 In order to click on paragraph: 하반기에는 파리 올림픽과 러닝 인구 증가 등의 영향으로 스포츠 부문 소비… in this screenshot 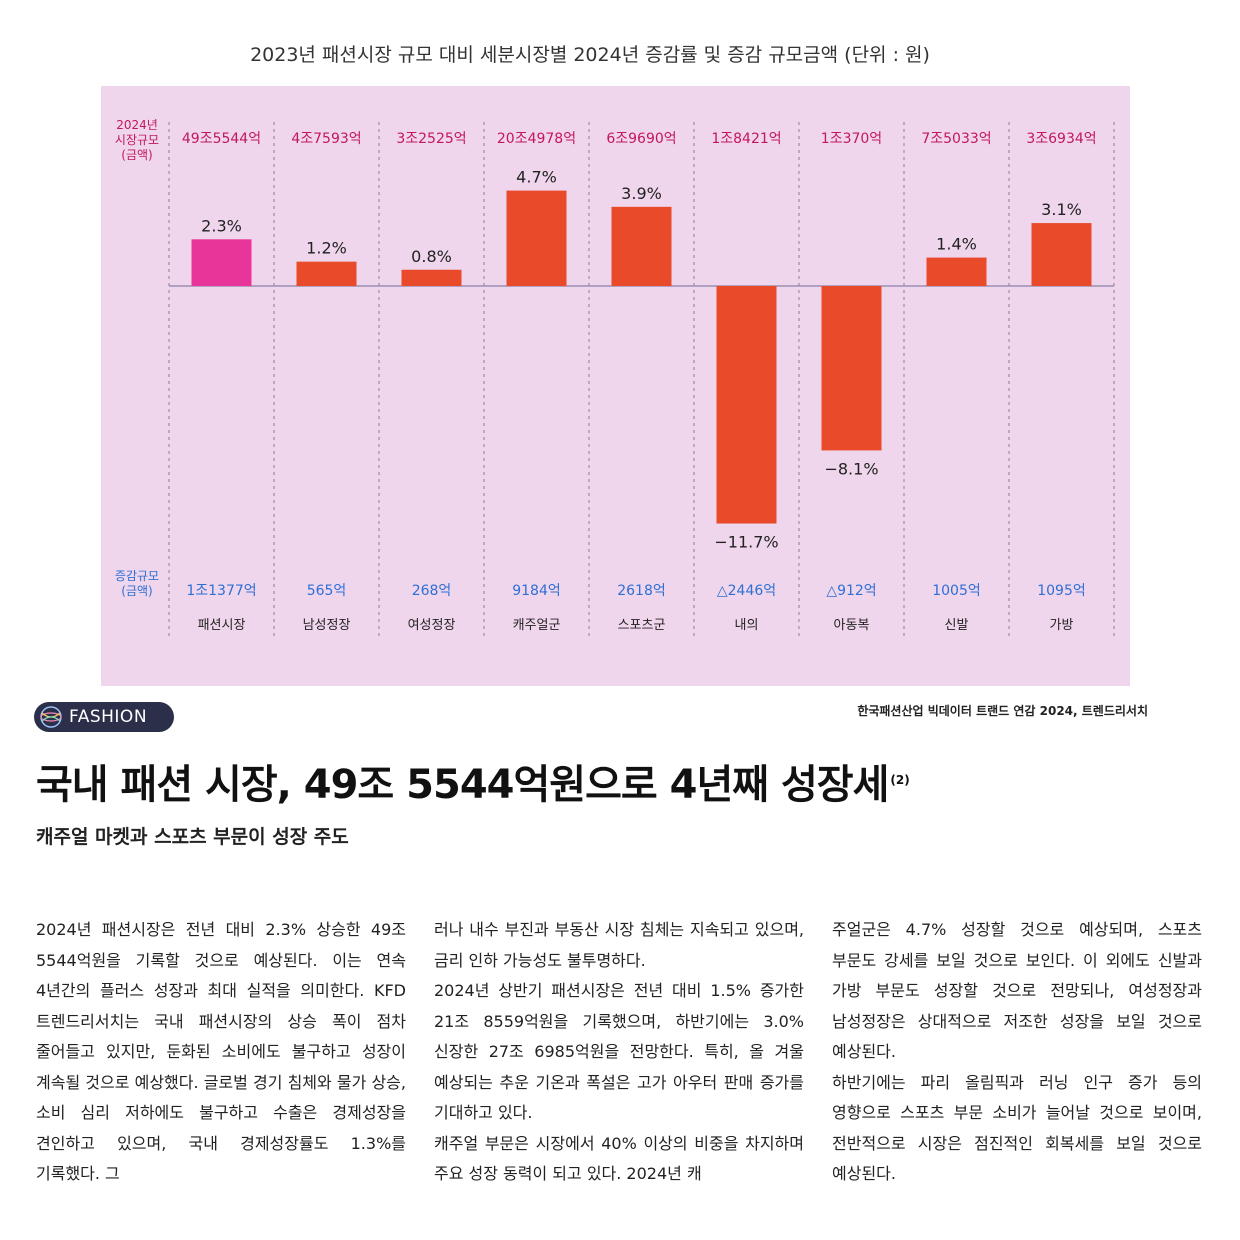, I will do `click(1017, 1128)`.